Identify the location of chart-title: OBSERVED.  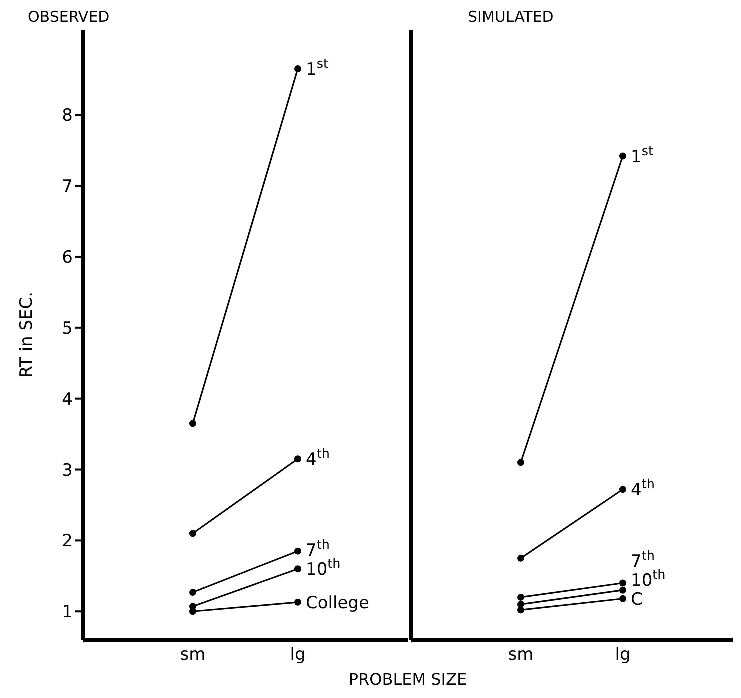
(69, 18).